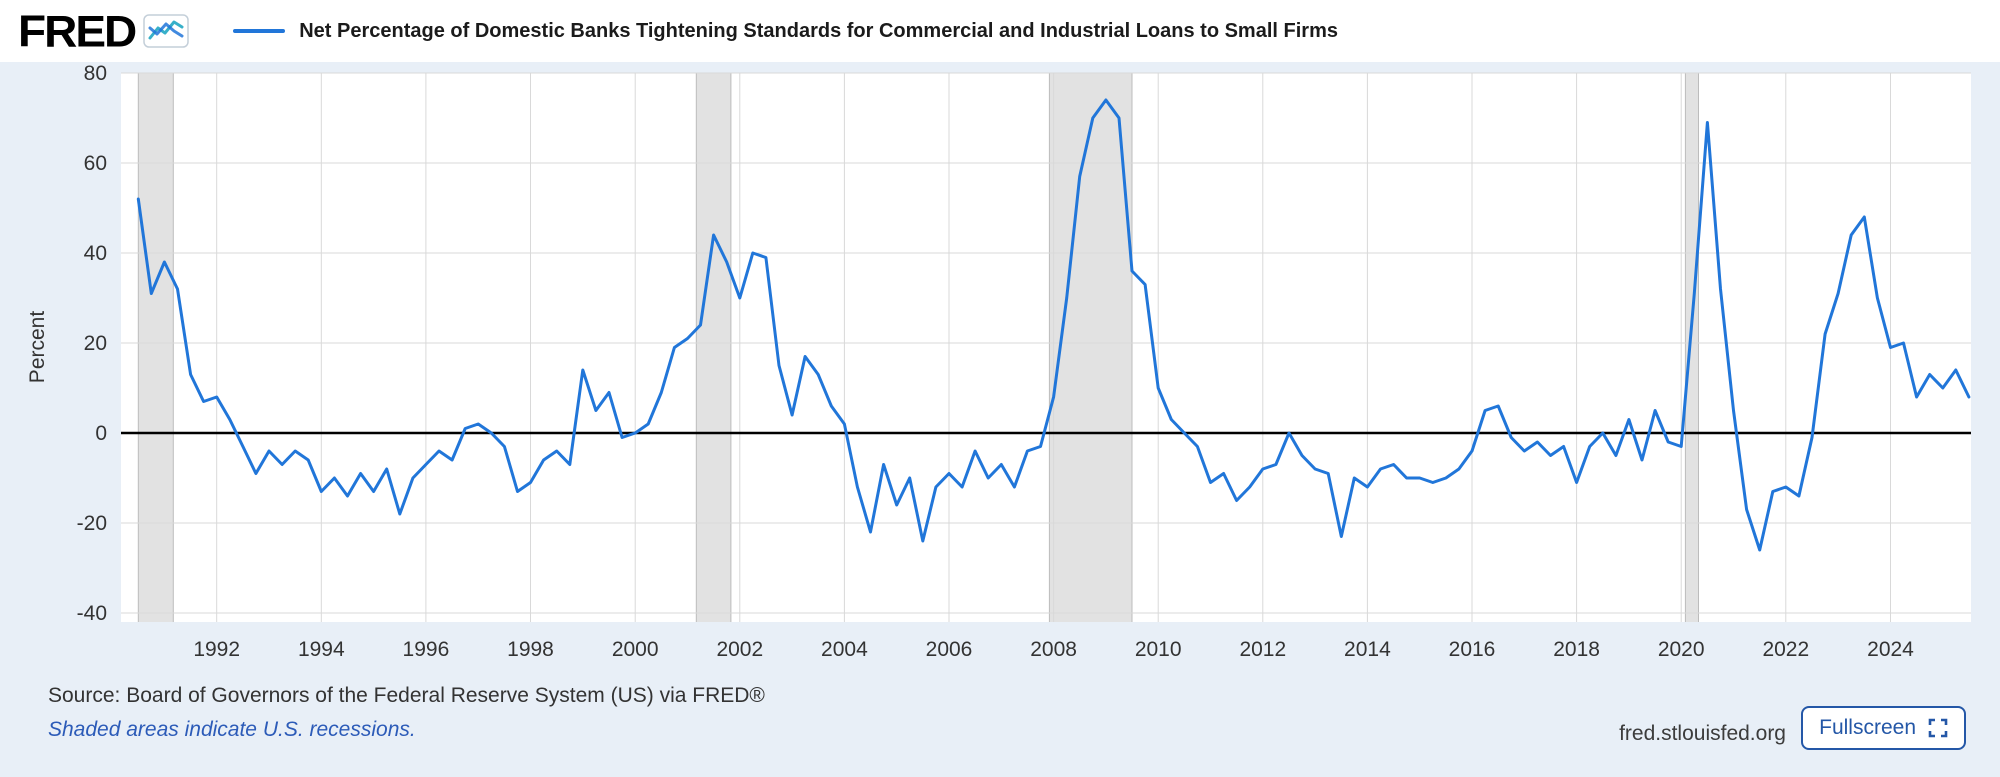 The image size is (2000, 777). What do you see at coordinates (530, 649) in the screenshot?
I see `x-tick-label: 1998` at bounding box center [530, 649].